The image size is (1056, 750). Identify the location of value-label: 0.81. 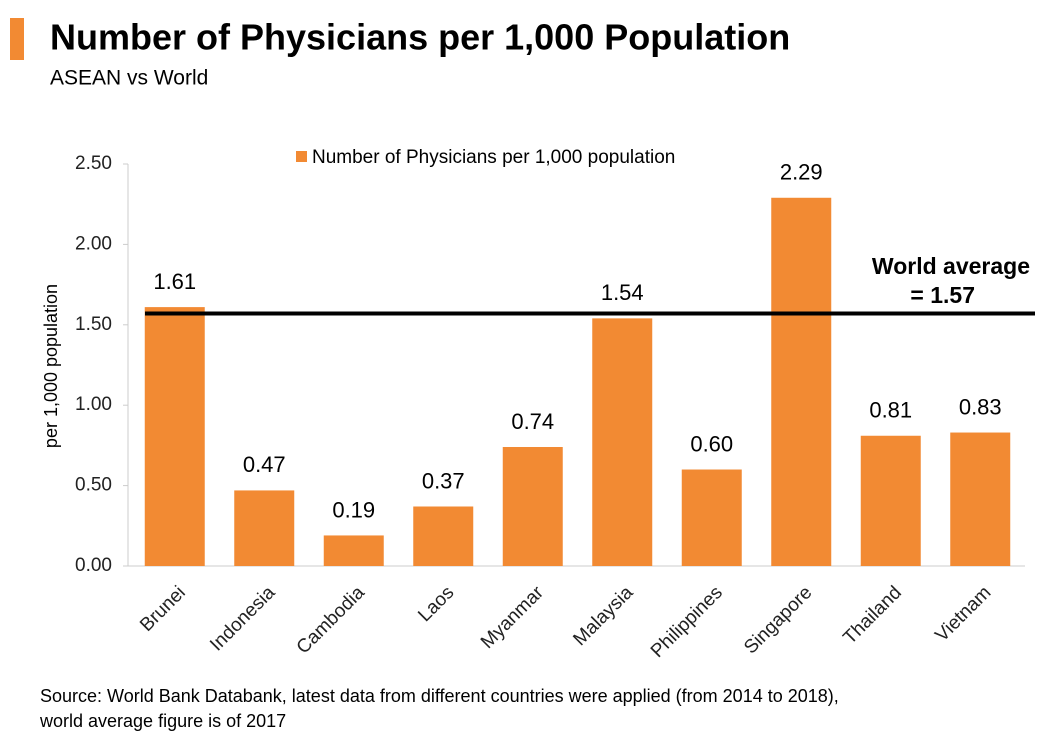
(890, 410).